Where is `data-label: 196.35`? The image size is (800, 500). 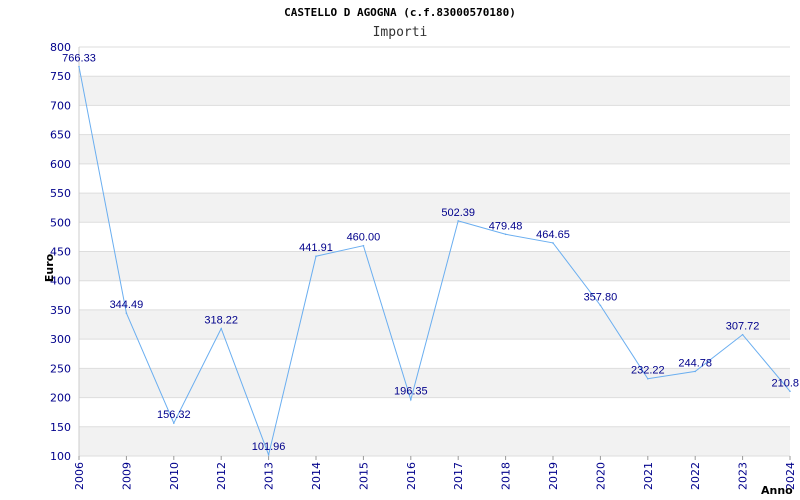 data-label: 196.35 is located at coordinates (411, 392).